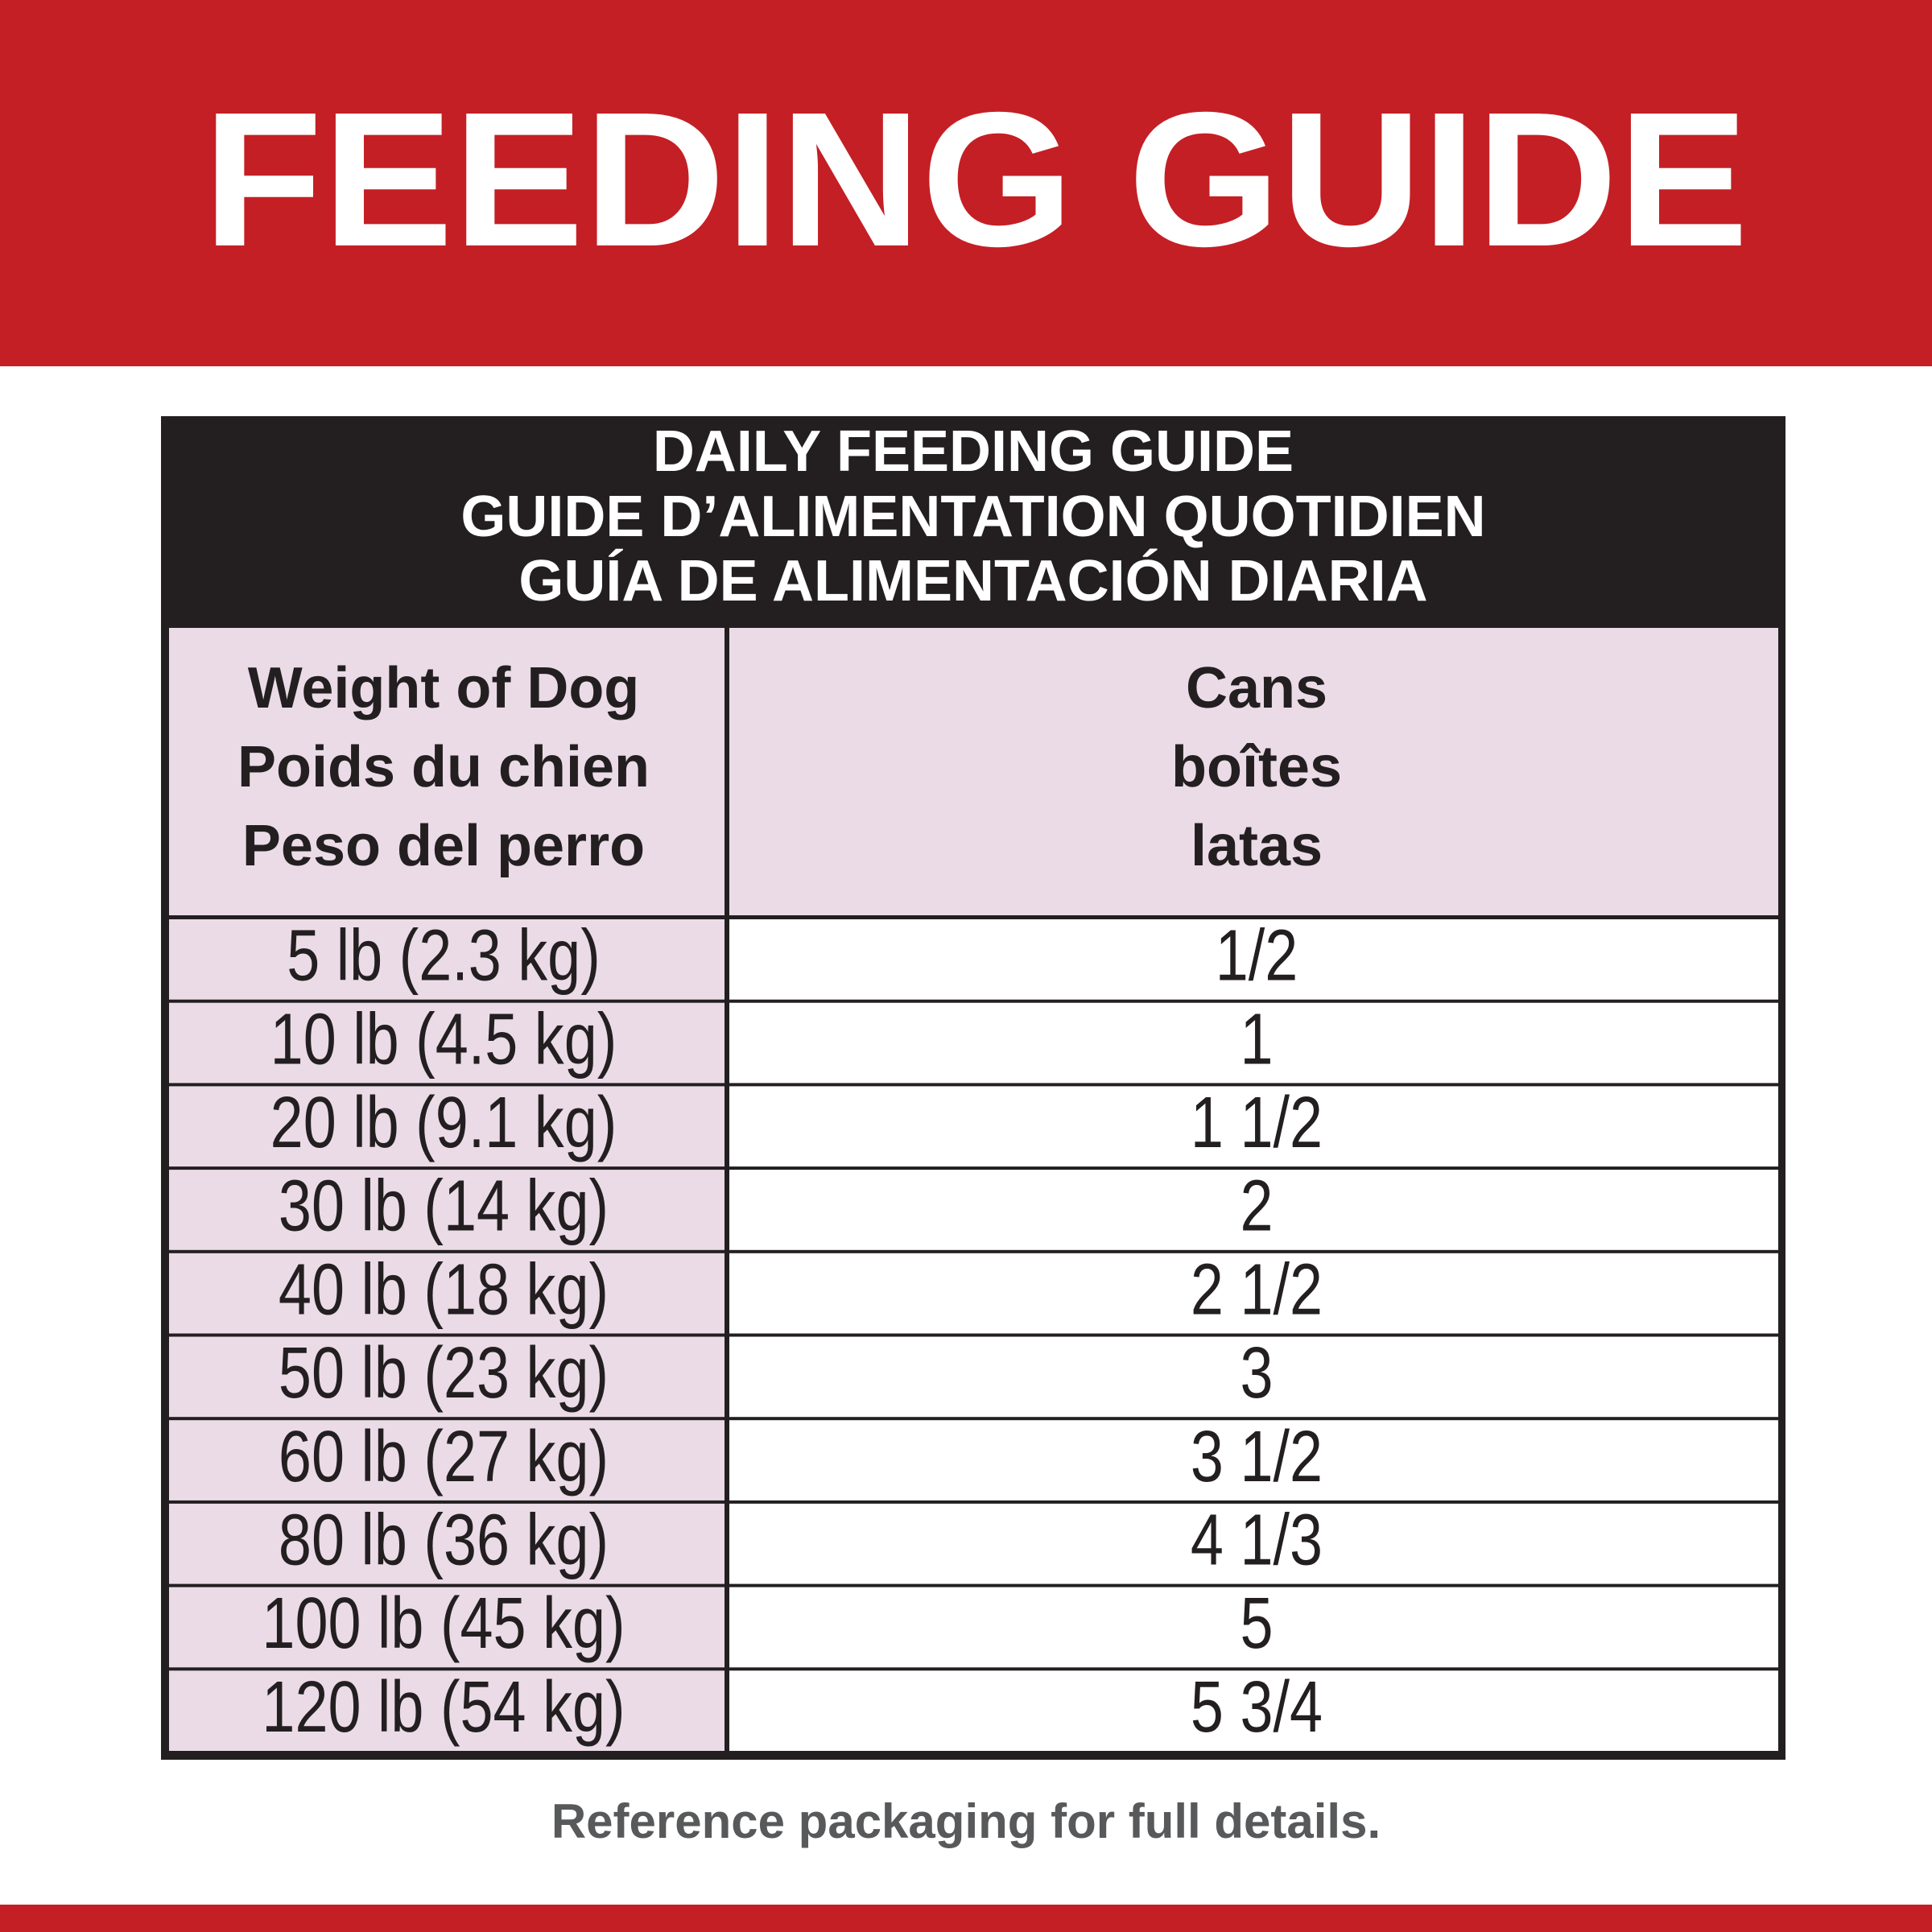 This screenshot has width=1932, height=1932. Describe the element at coordinates (972, 580) in the screenshot. I see `table-title-line: GUÍA DE ALIMENTACIÓN DIARIA` at that location.